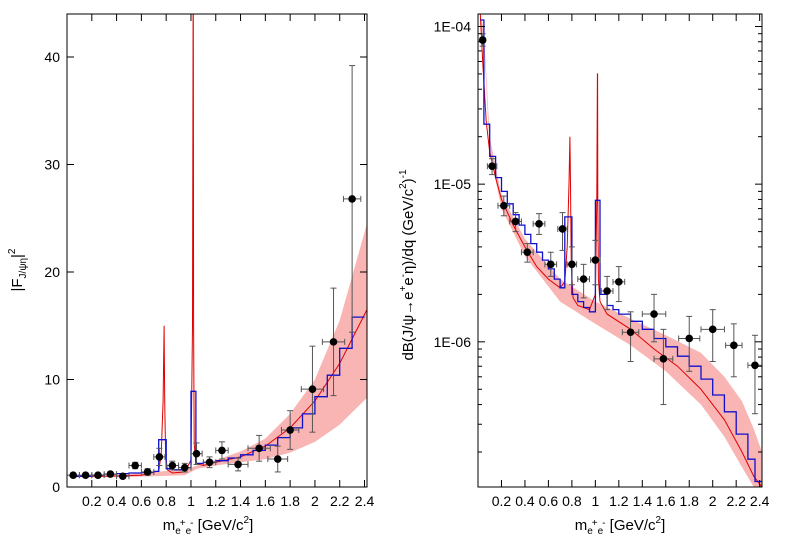 This screenshot has height=552, width=789. I want to click on right-ylabel-tail2: ), so click(408, 180).